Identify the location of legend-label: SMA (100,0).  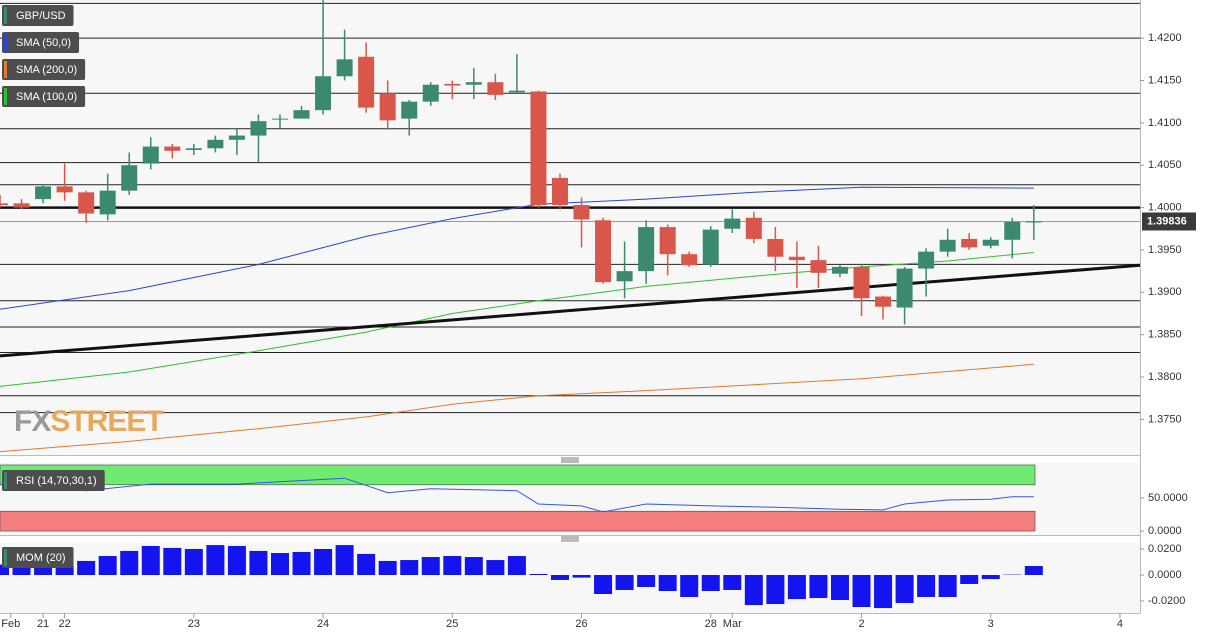
(46, 97).